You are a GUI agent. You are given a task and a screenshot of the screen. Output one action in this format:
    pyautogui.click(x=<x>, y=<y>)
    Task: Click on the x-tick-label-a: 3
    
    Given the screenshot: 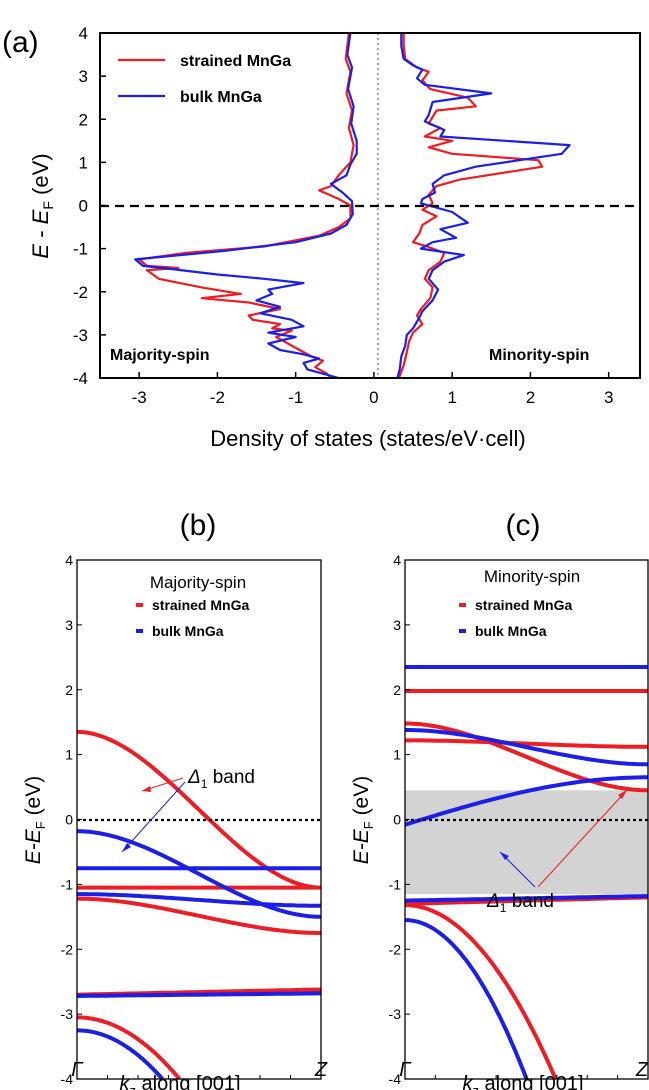 What is the action you would take?
    pyautogui.click(x=608, y=397)
    